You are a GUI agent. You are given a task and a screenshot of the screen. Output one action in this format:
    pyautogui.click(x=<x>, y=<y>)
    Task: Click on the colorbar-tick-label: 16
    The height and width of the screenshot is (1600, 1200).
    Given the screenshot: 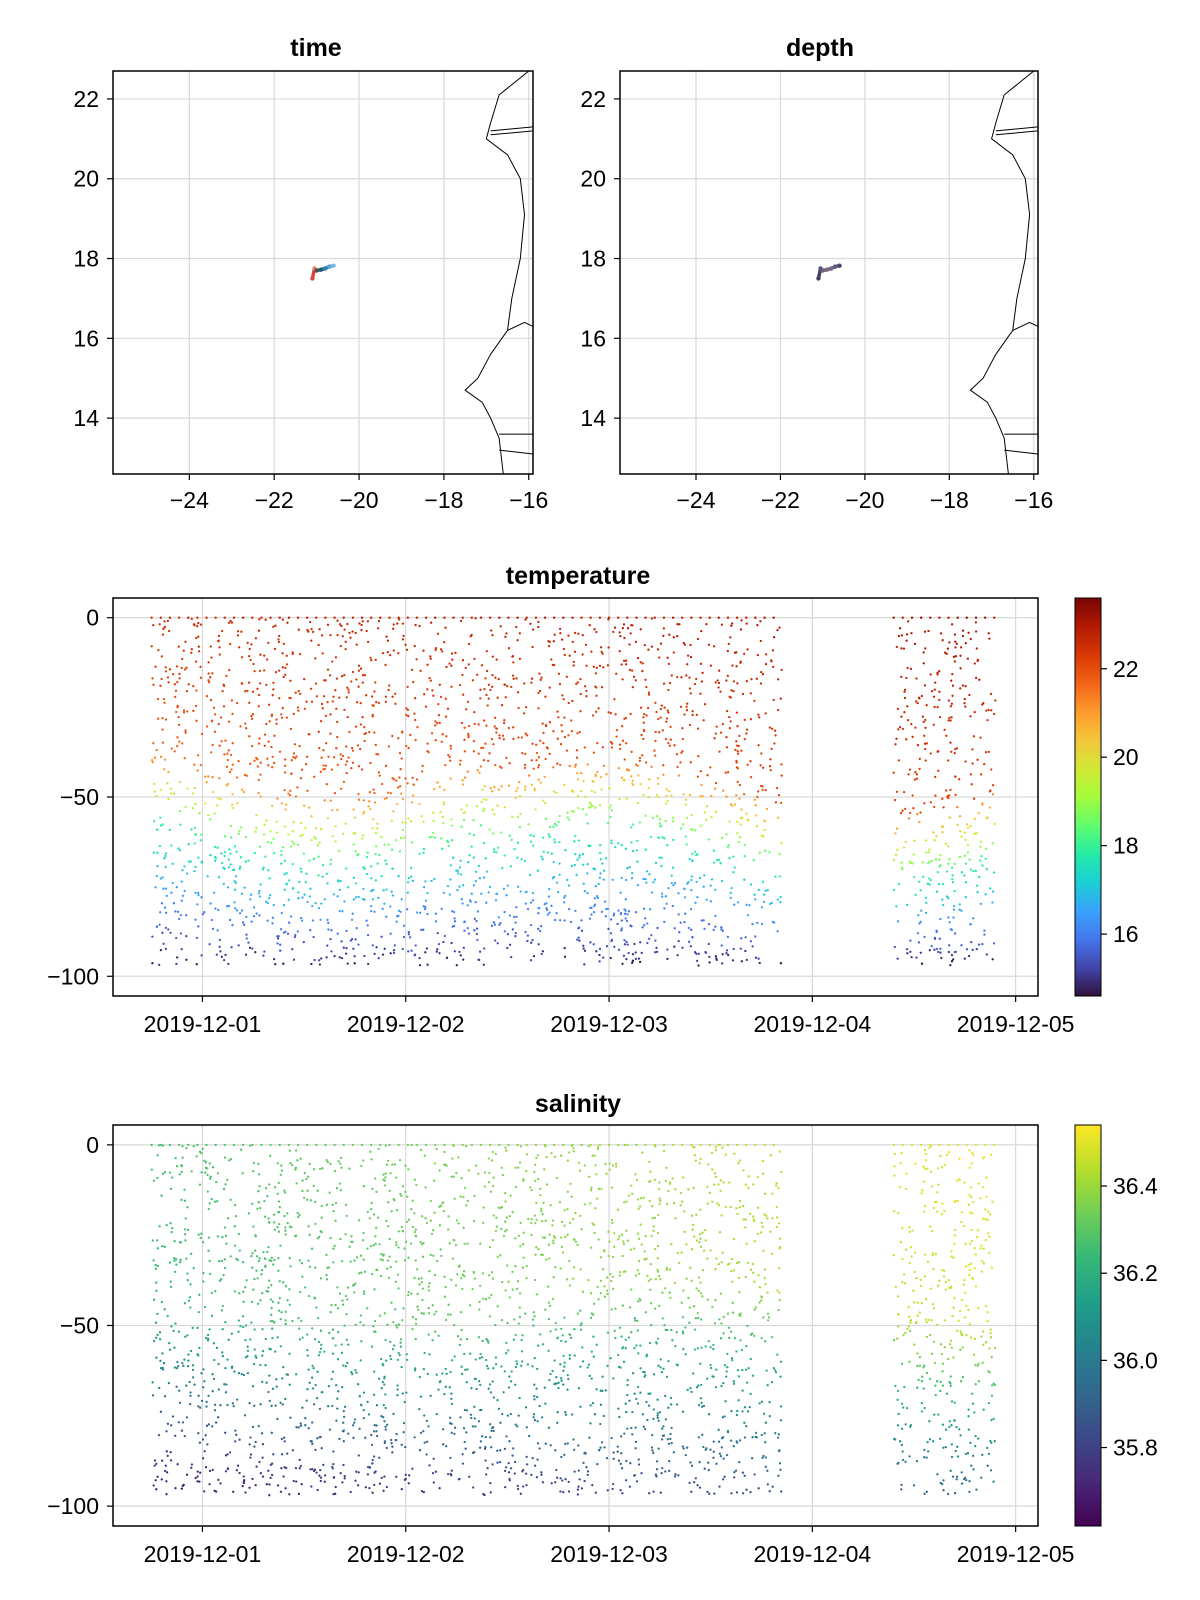 What is the action you would take?
    pyautogui.click(x=1126, y=934)
    